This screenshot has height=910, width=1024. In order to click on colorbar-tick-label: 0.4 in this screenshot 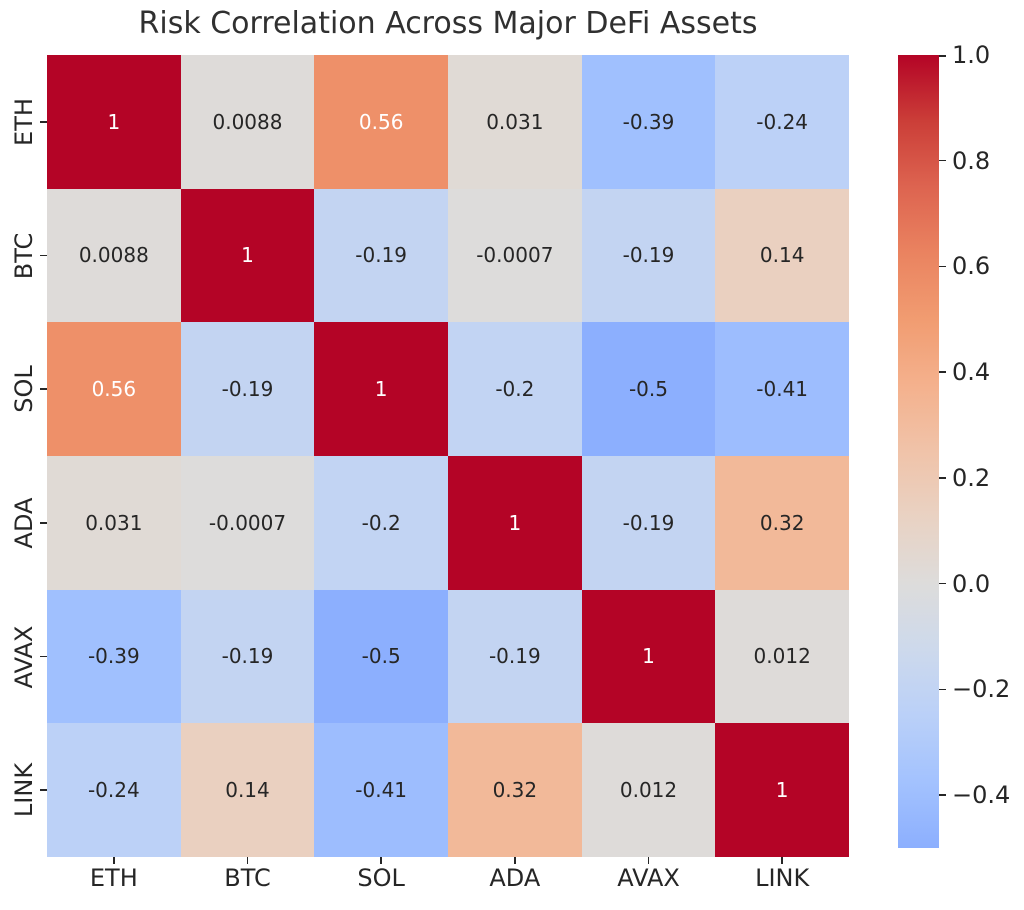, I will do `click(971, 372)`.